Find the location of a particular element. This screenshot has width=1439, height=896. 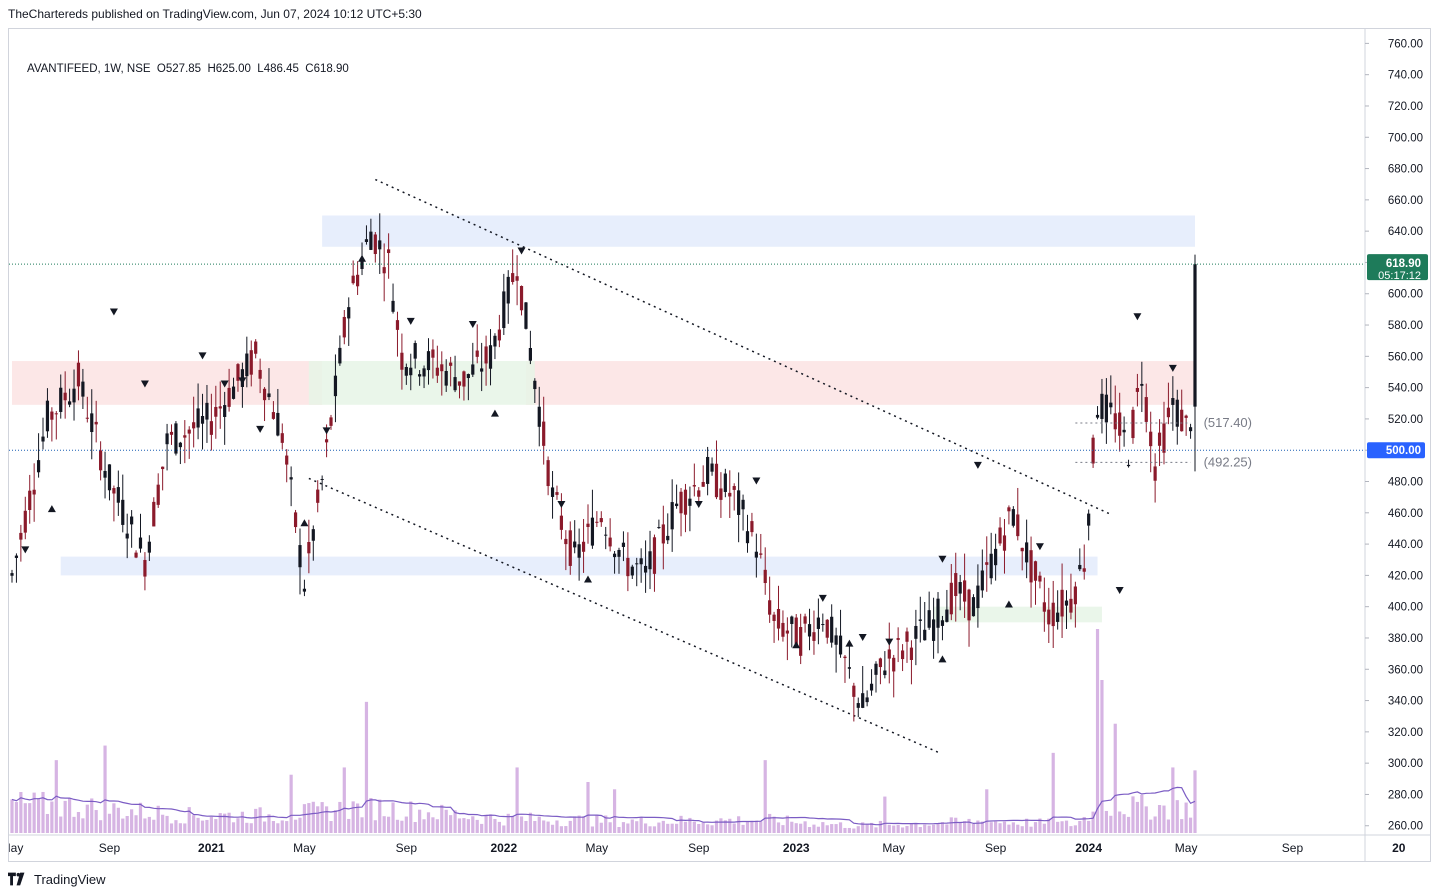

price-axis-label: 460.00 is located at coordinates (1405, 514).